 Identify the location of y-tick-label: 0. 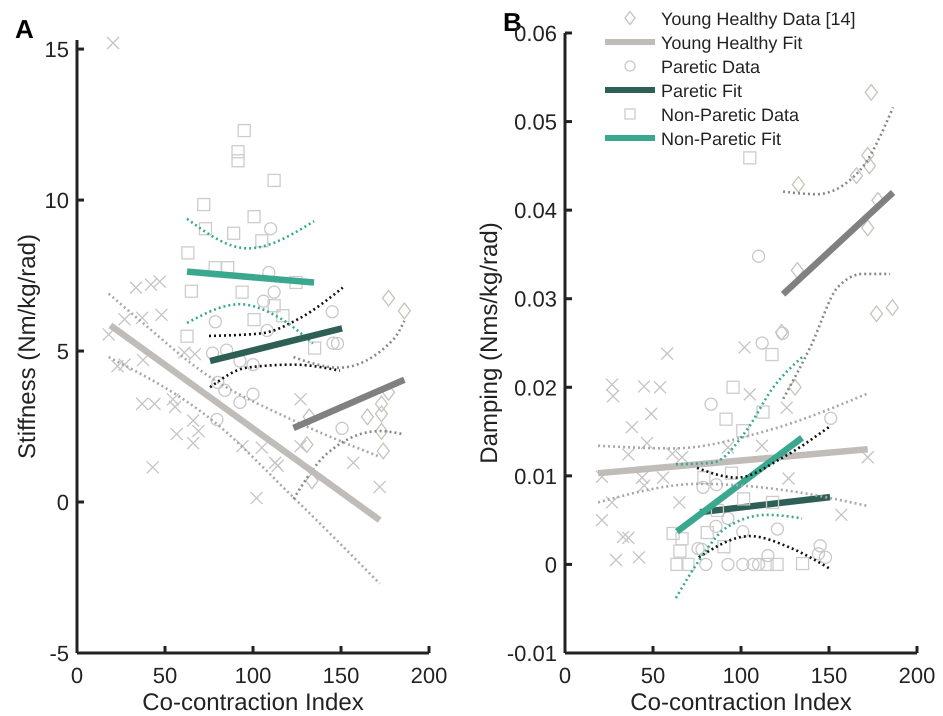
(62, 503).